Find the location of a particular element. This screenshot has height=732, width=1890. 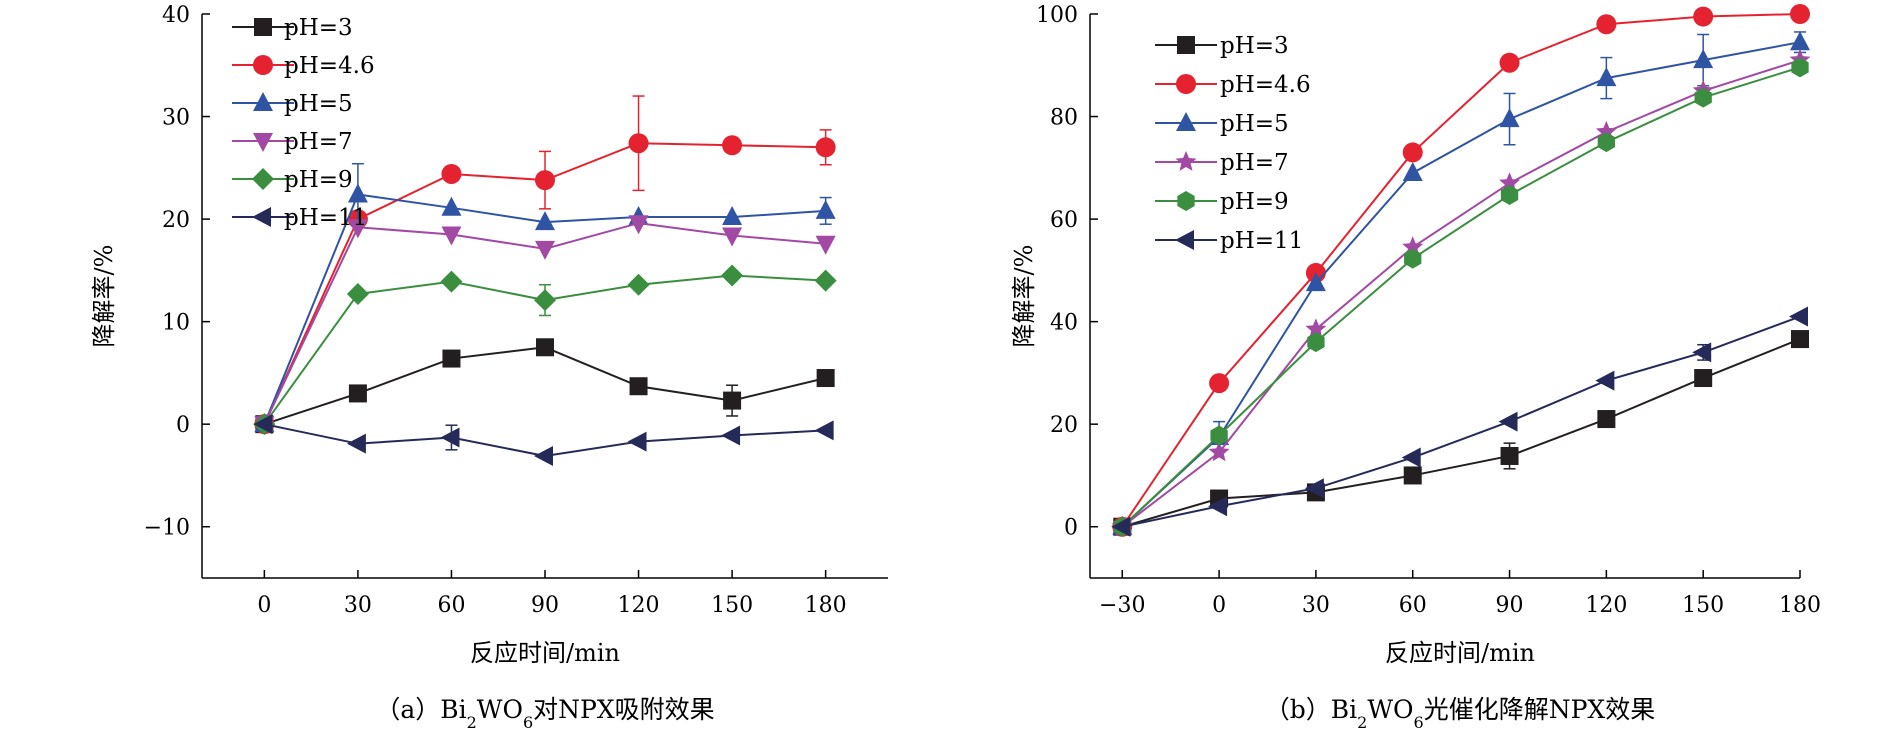

x-tick-label: −30 is located at coordinates (1122, 605).